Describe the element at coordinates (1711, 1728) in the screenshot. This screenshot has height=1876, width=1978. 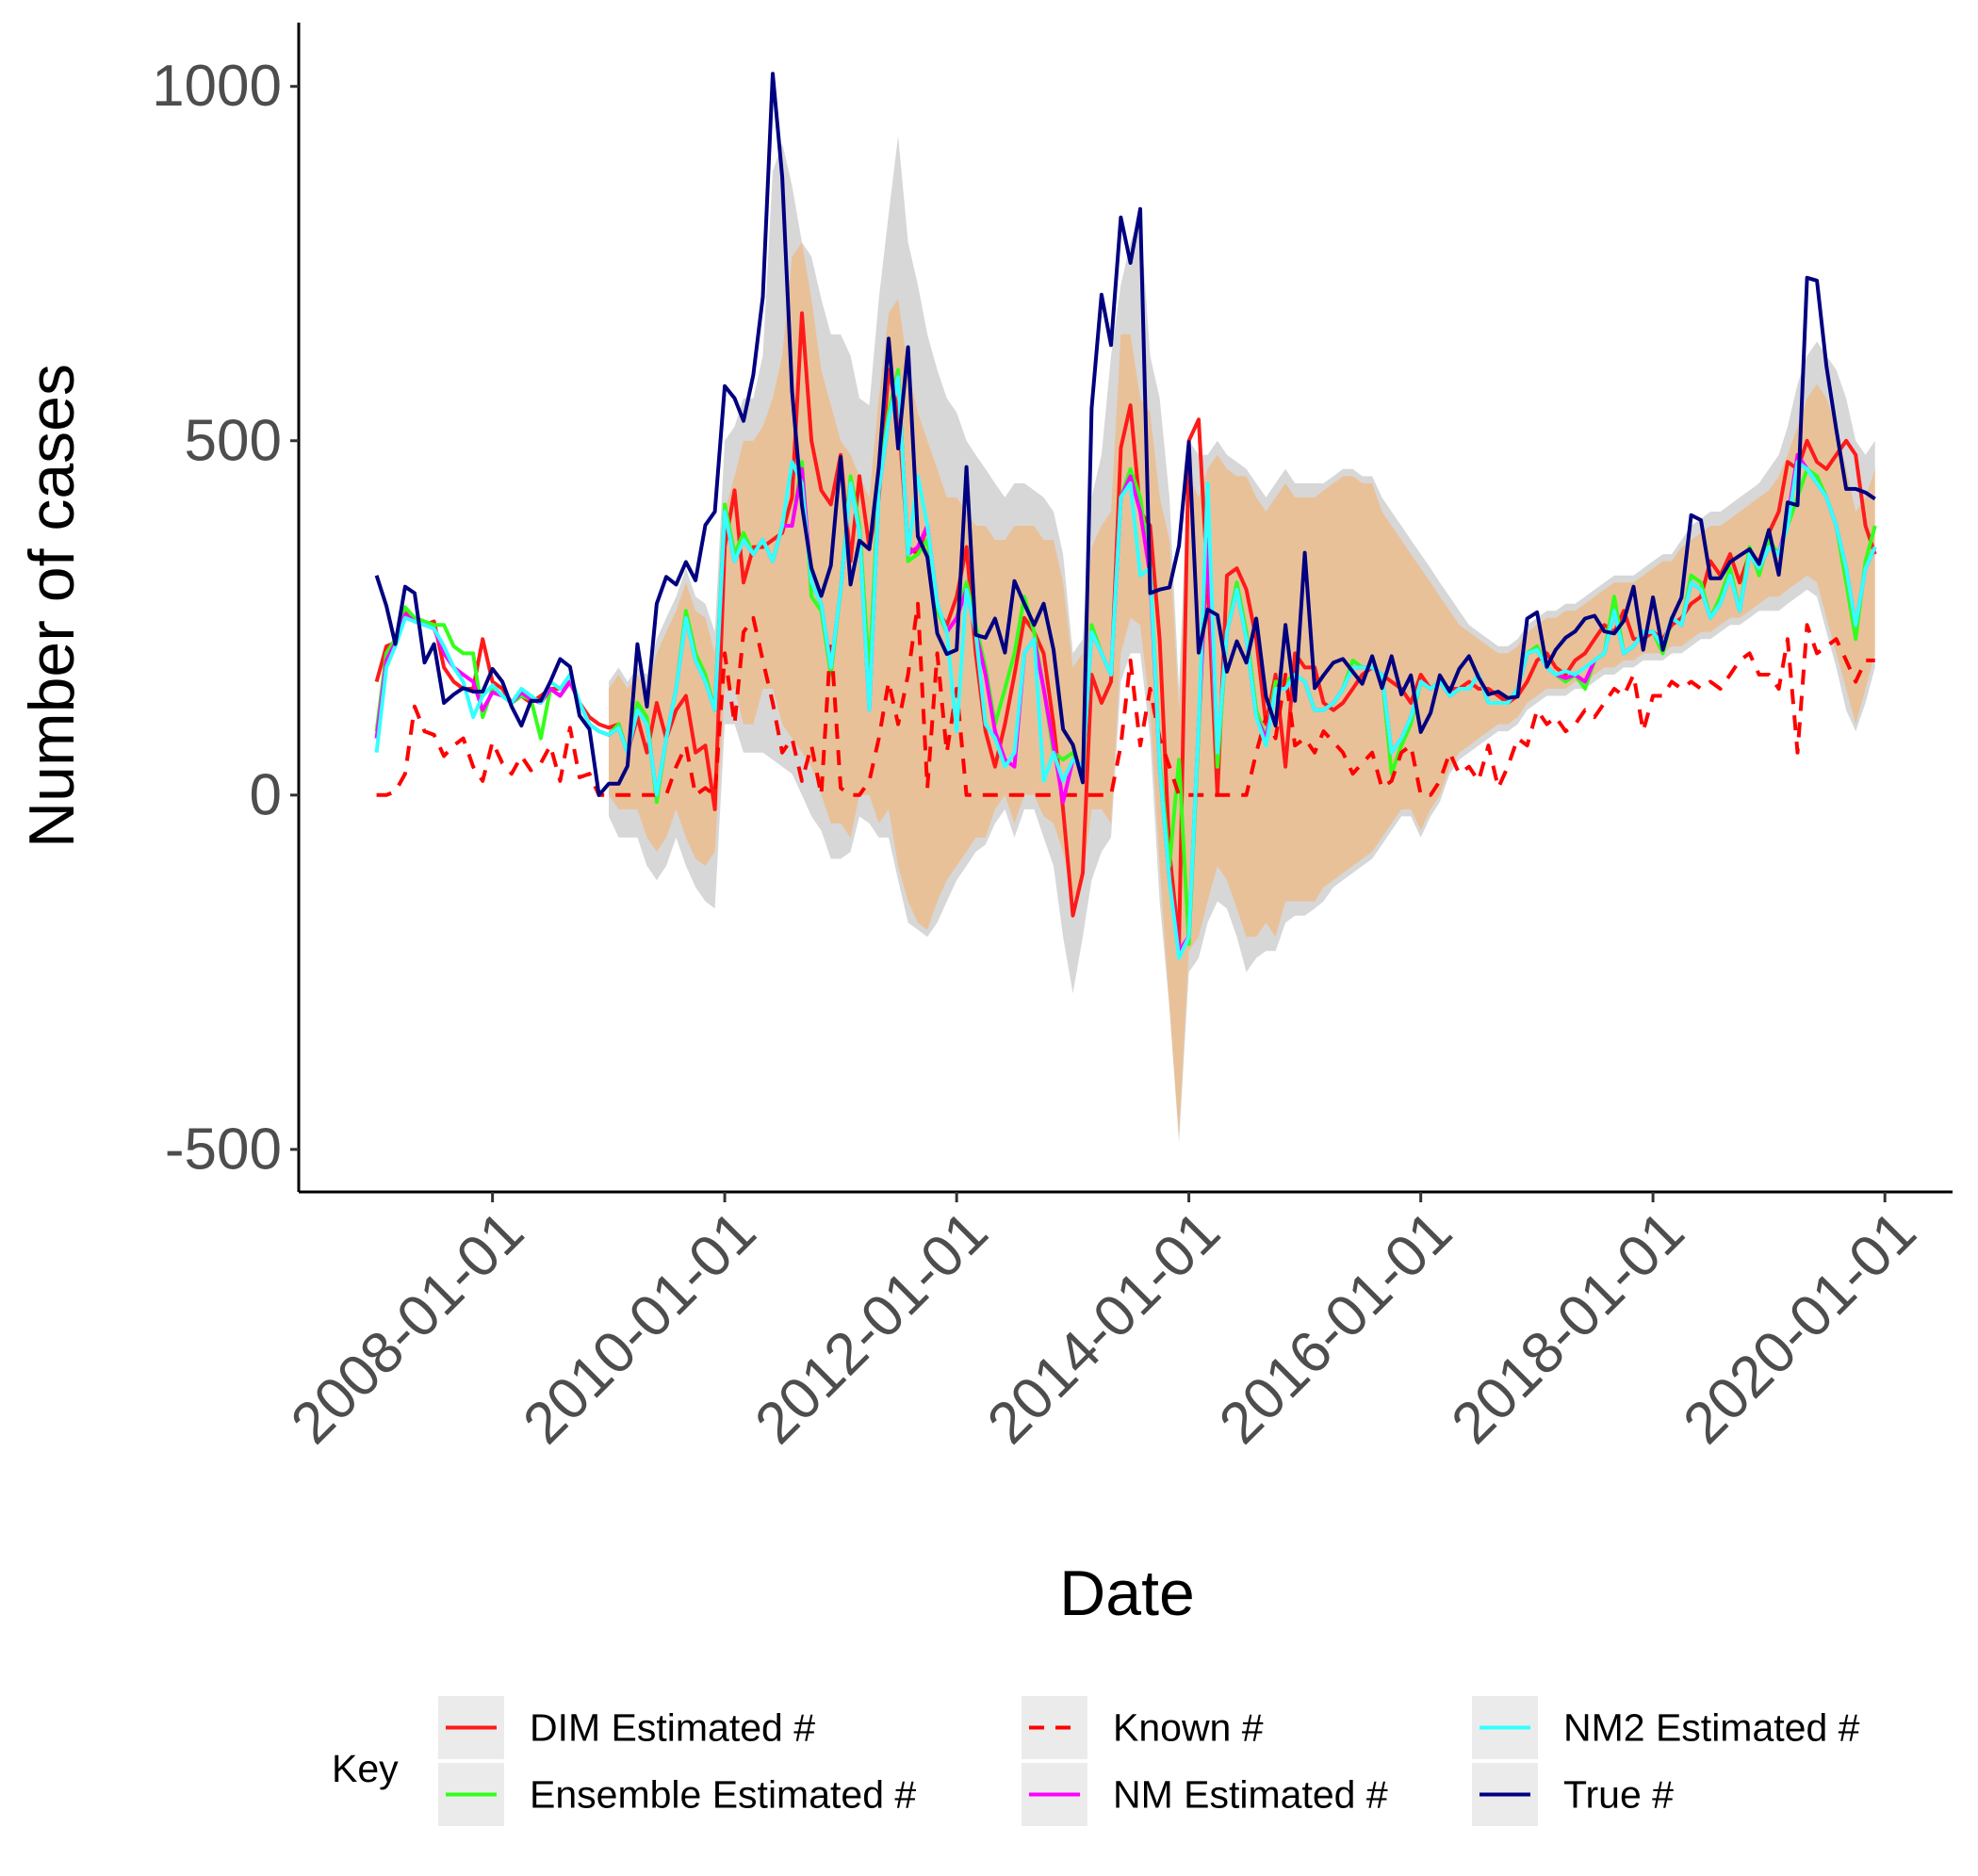
I see `legend-label: NM2 Estimated #` at that location.